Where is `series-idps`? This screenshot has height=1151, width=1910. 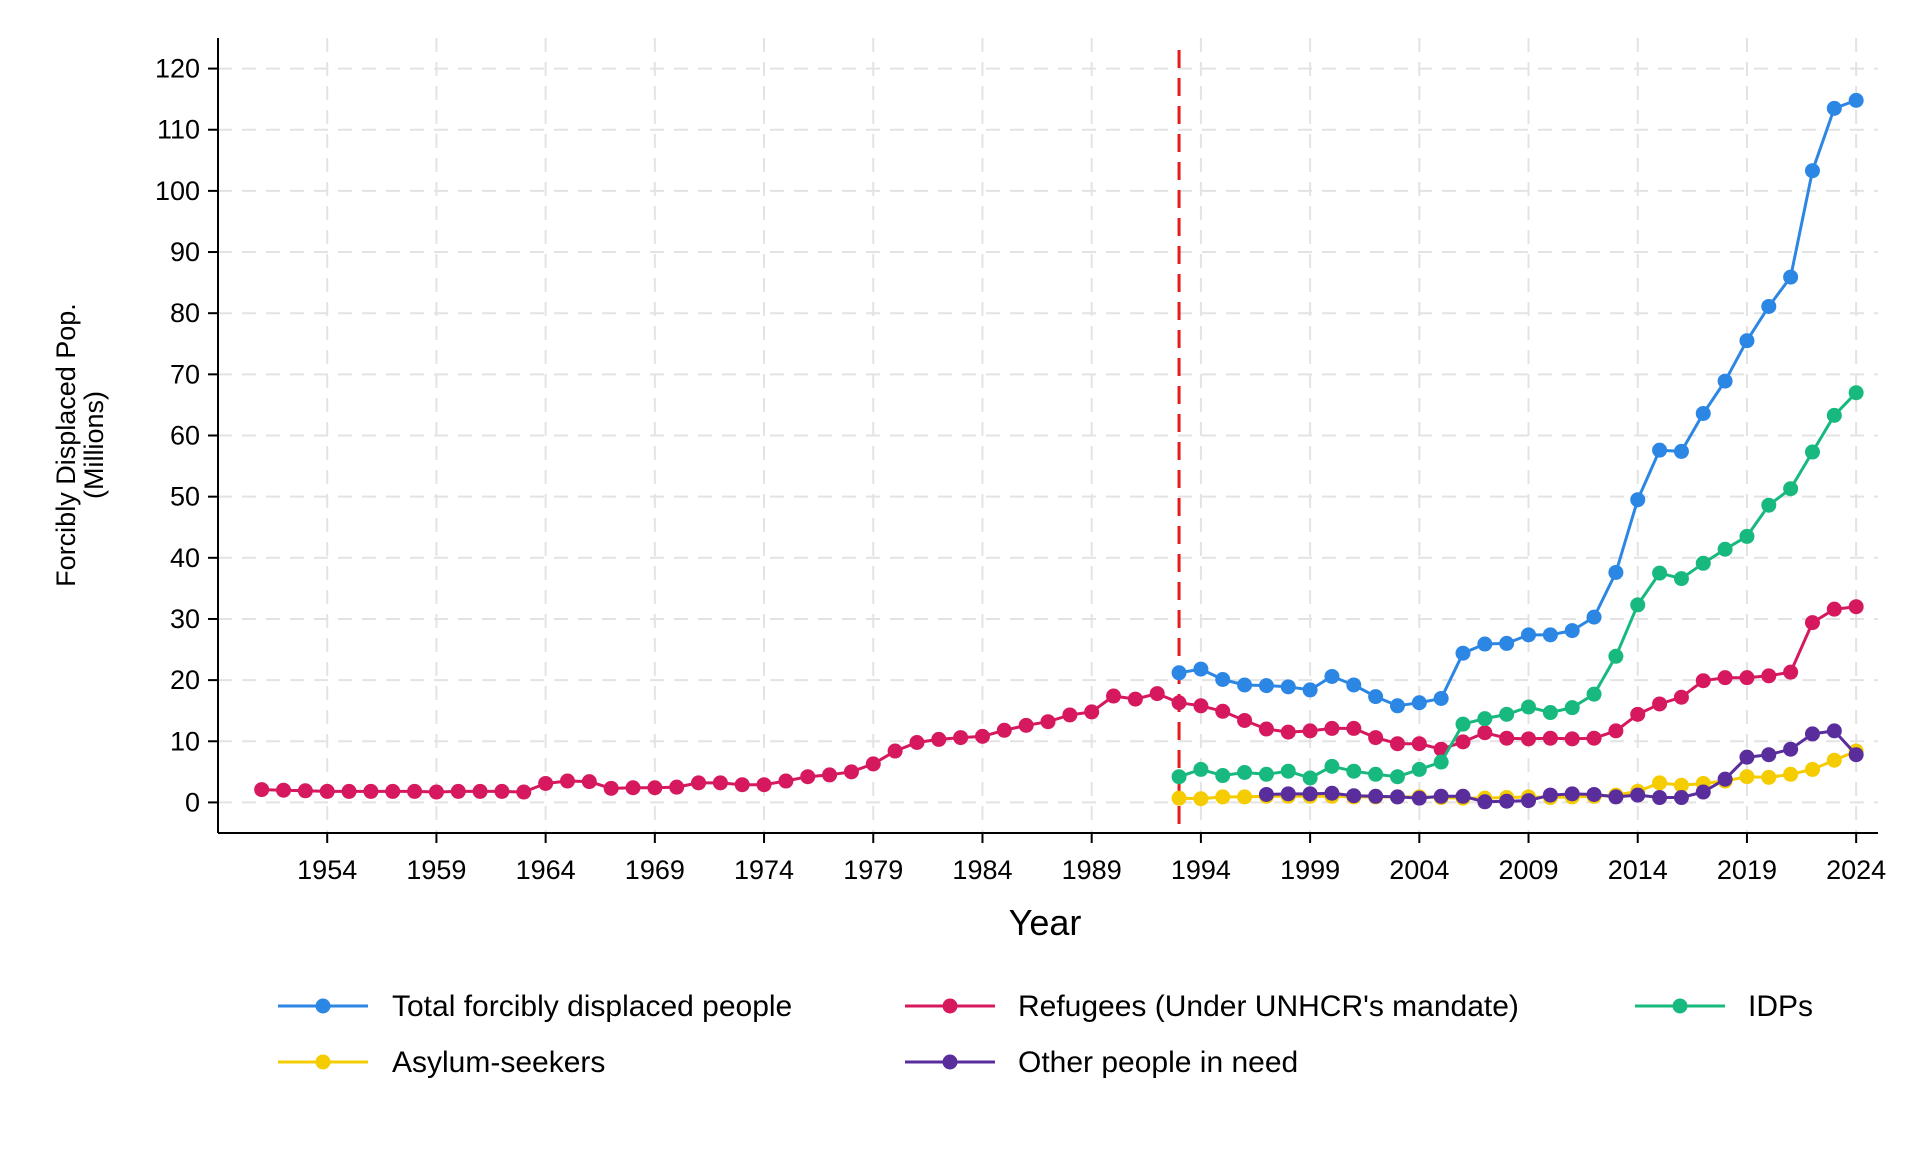
series-idps is located at coordinates (1517, 585).